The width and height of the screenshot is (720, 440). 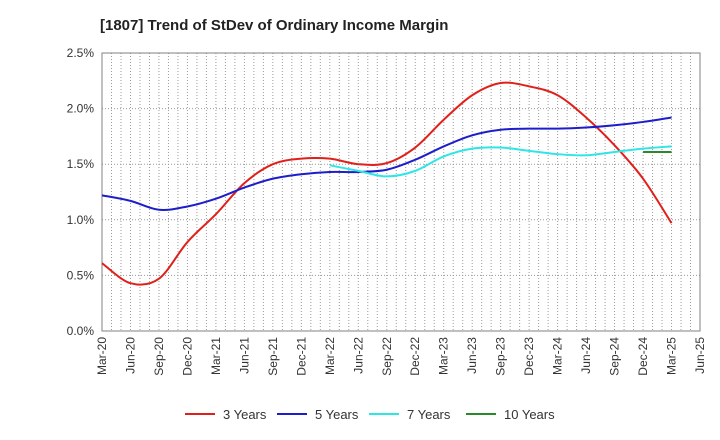 What do you see at coordinates (370, 414) in the screenshot?
I see `legend: 3 Years 5 Years 7 Years 10 Years` at bounding box center [370, 414].